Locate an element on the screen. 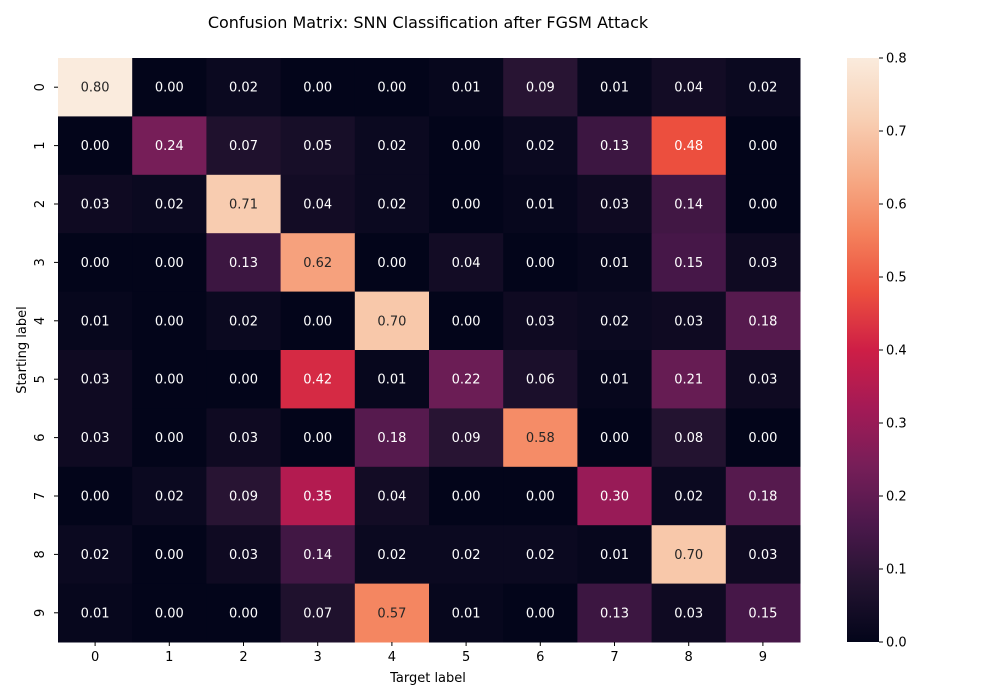  cell-value-label: 0.18 is located at coordinates (762, 321).